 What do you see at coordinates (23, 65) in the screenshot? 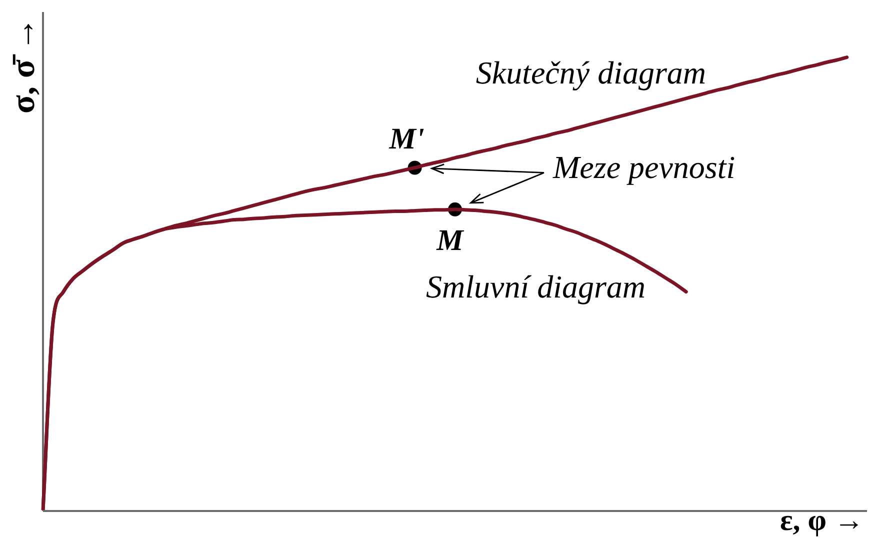
I see `y-axis-title: σ, σ̄ →` at bounding box center [23, 65].